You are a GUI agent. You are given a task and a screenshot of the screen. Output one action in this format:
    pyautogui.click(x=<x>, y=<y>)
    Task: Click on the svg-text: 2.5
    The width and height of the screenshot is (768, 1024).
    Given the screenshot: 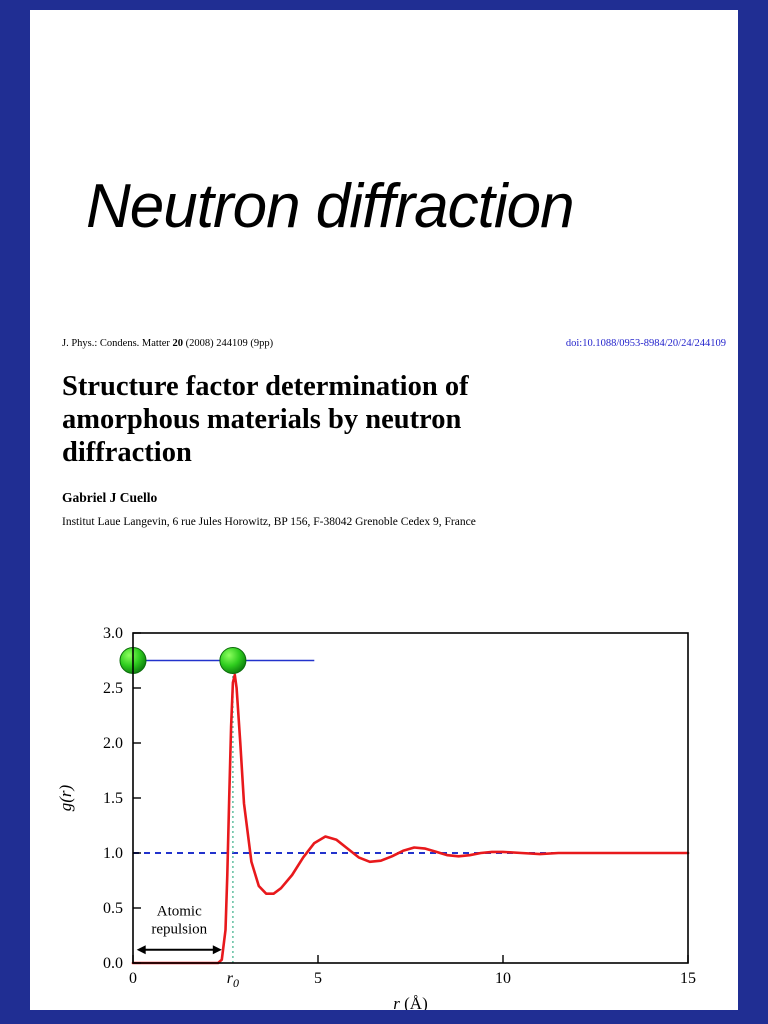 What is the action you would take?
    pyautogui.click(x=113, y=688)
    